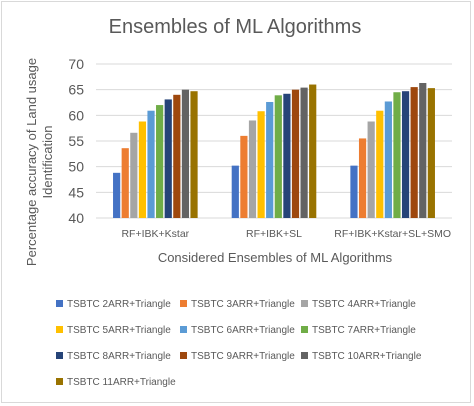  I want to click on y-tick-label: 65, so click(76, 90).